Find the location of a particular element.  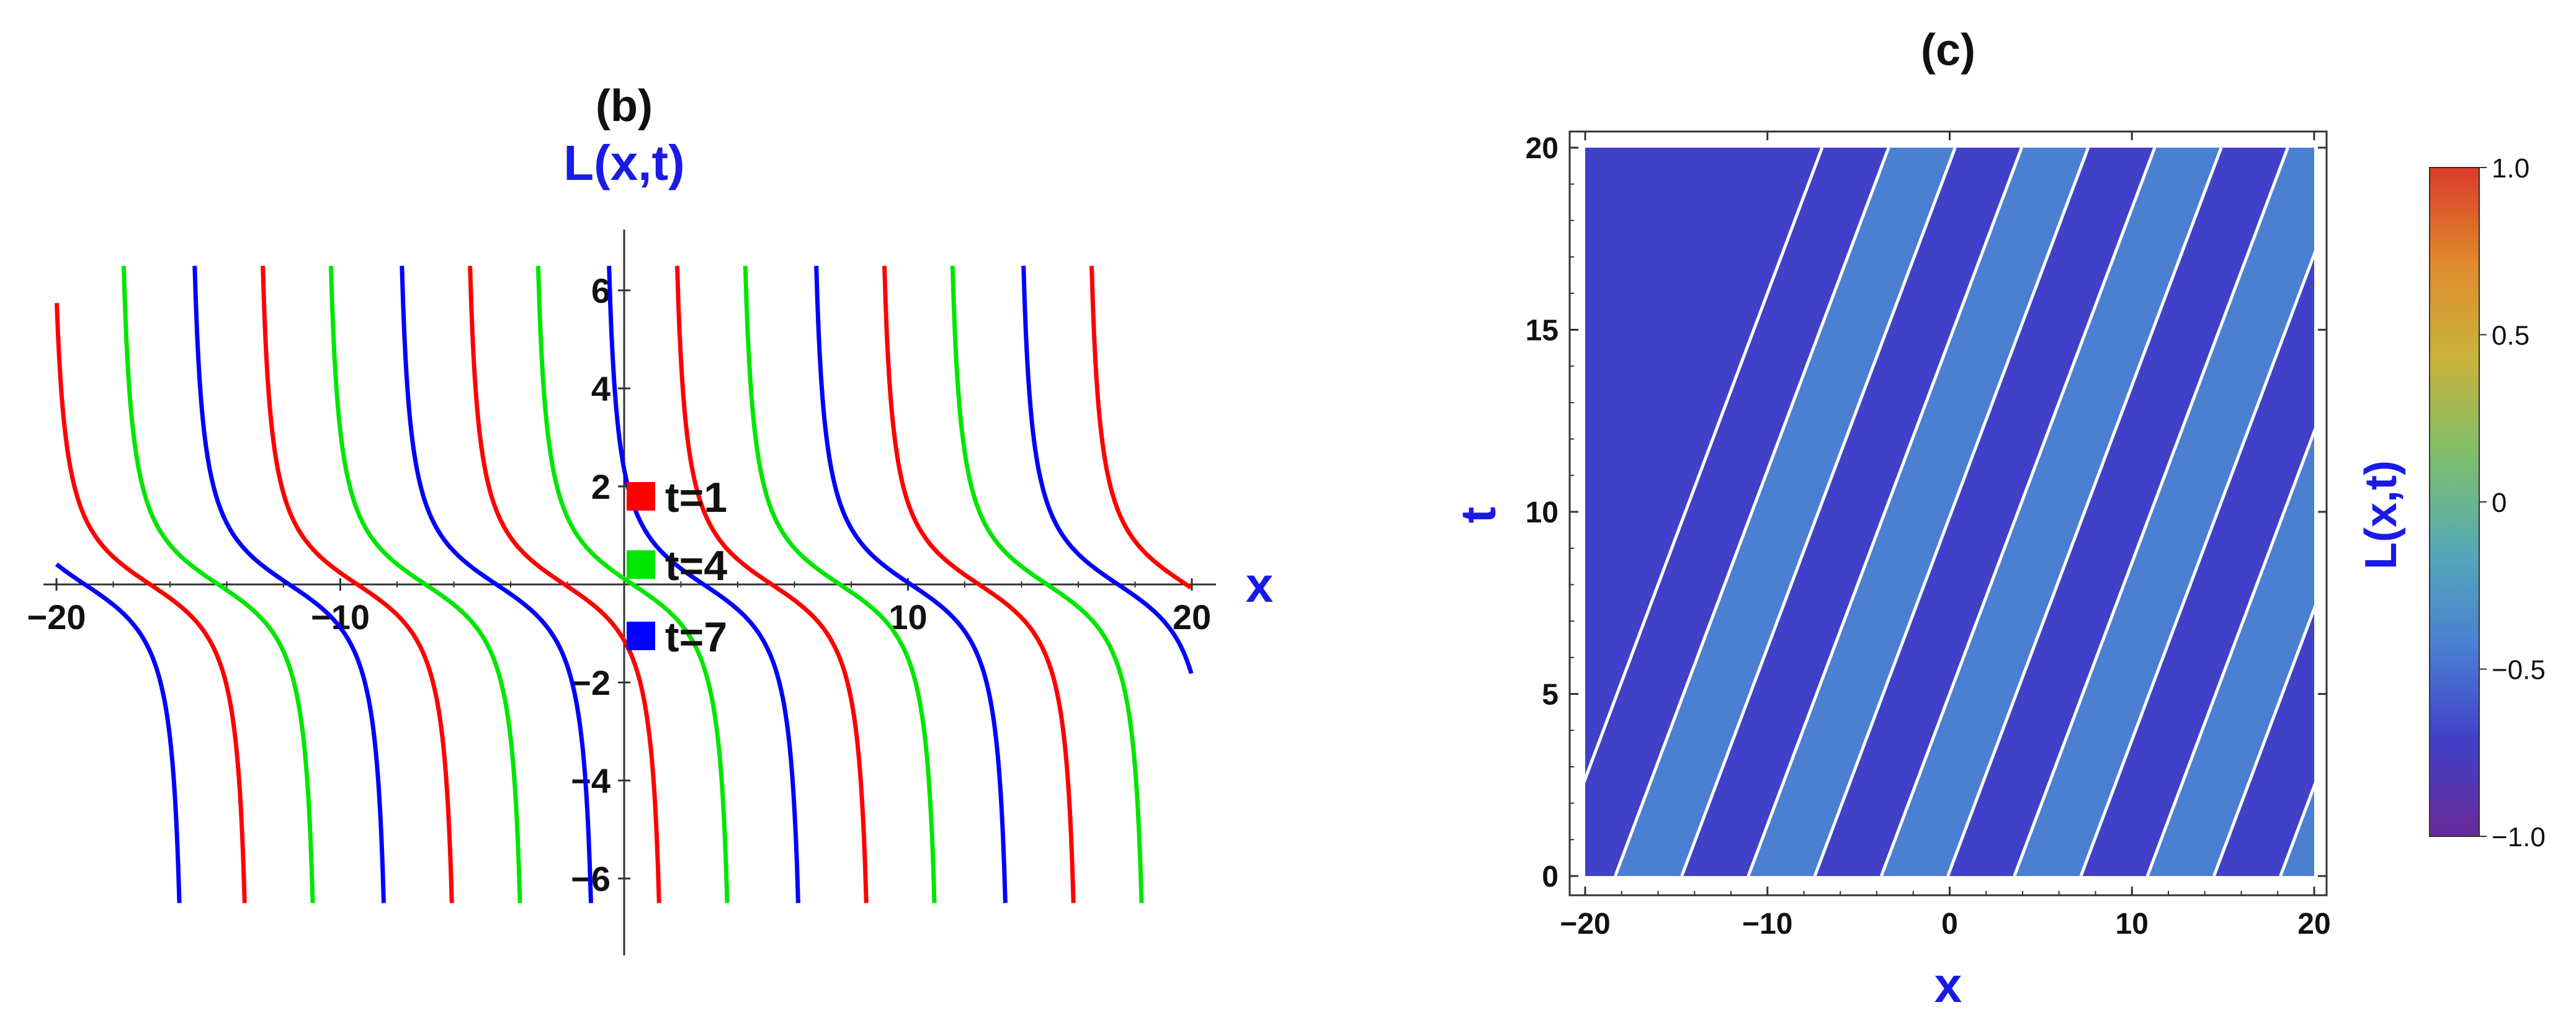

chart-c-title: (c) is located at coordinates (1948, 50).